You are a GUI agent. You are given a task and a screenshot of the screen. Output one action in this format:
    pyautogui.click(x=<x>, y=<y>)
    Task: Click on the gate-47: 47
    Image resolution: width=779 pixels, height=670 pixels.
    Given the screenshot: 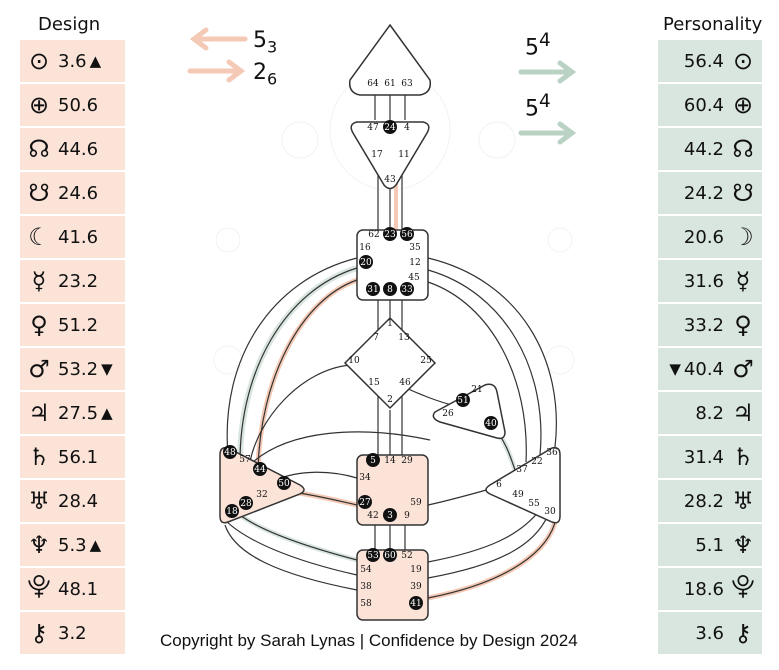 What is the action you would take?
    pyautogui.click(x=373, y=128)
    